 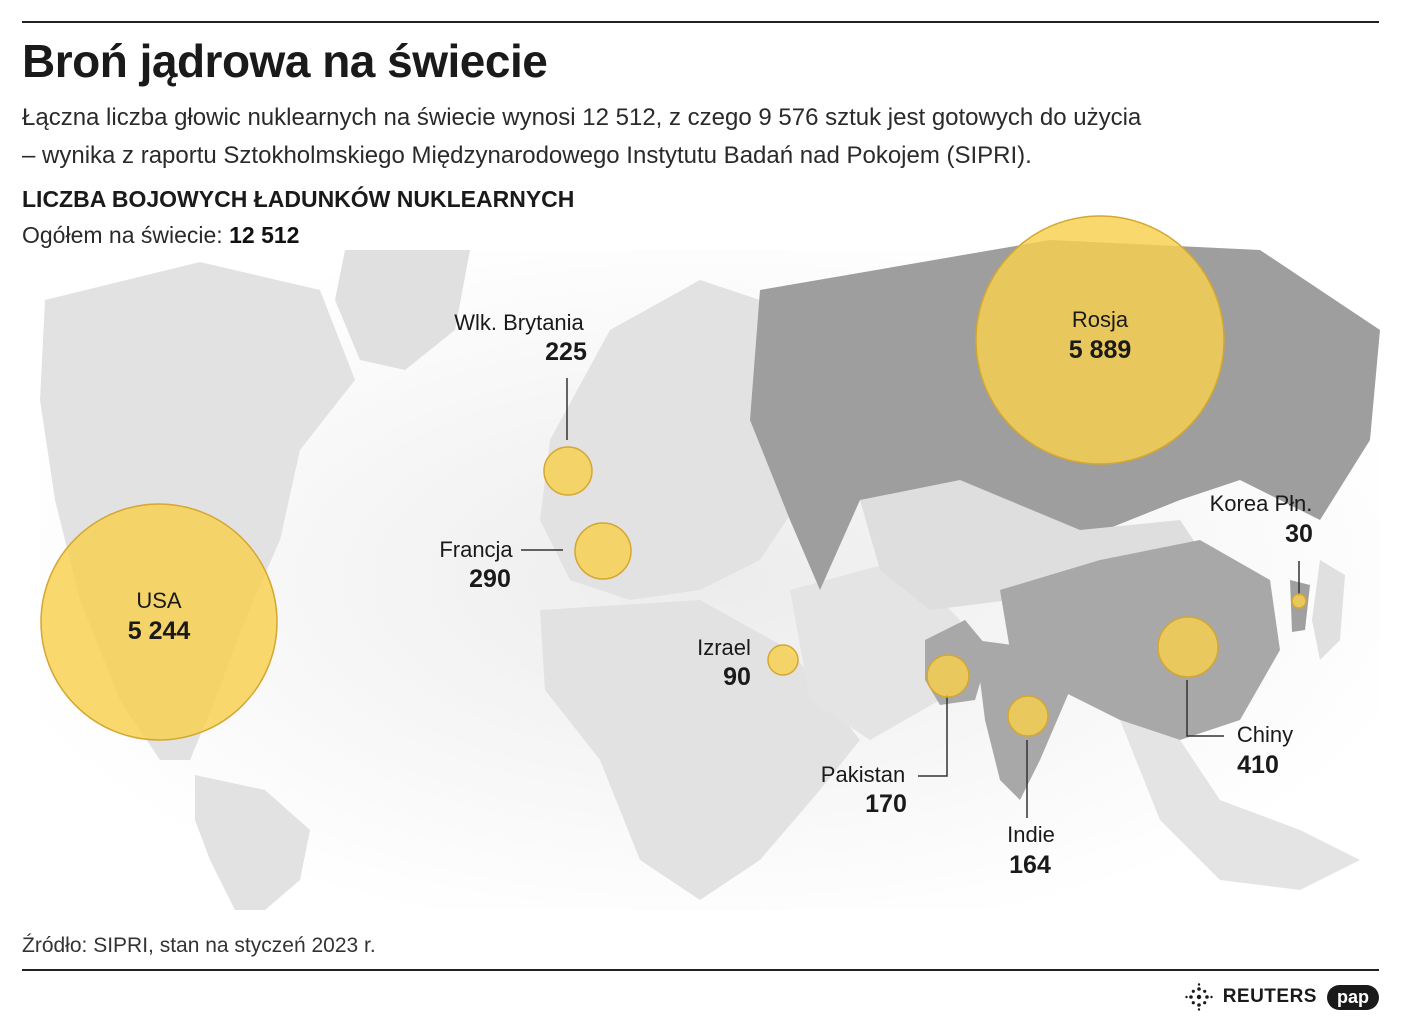 I want to click on india-bubble, so click(x=1028, y=716).